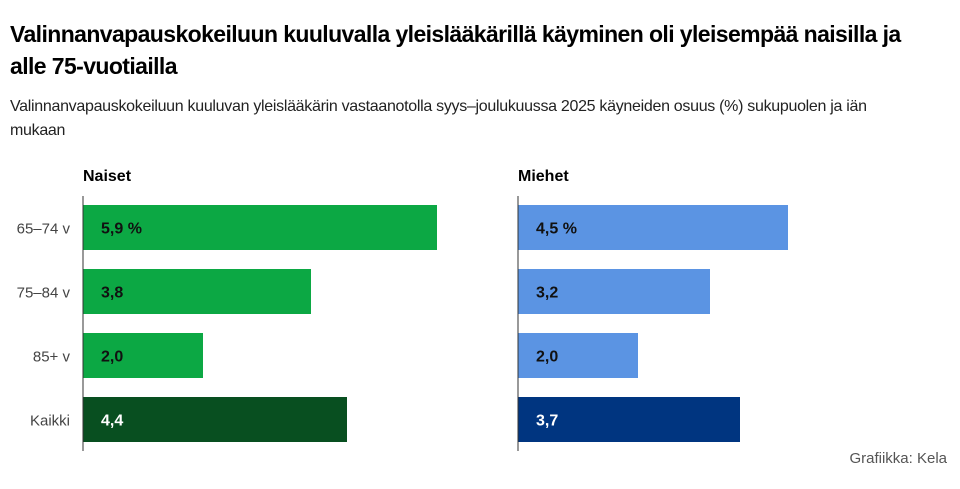 The height and width of the screenshot is (489, 960). Describe the element at coordinates (898, 458) in the screenshot. I see `credit: Grafiikka: Kela` at that location.